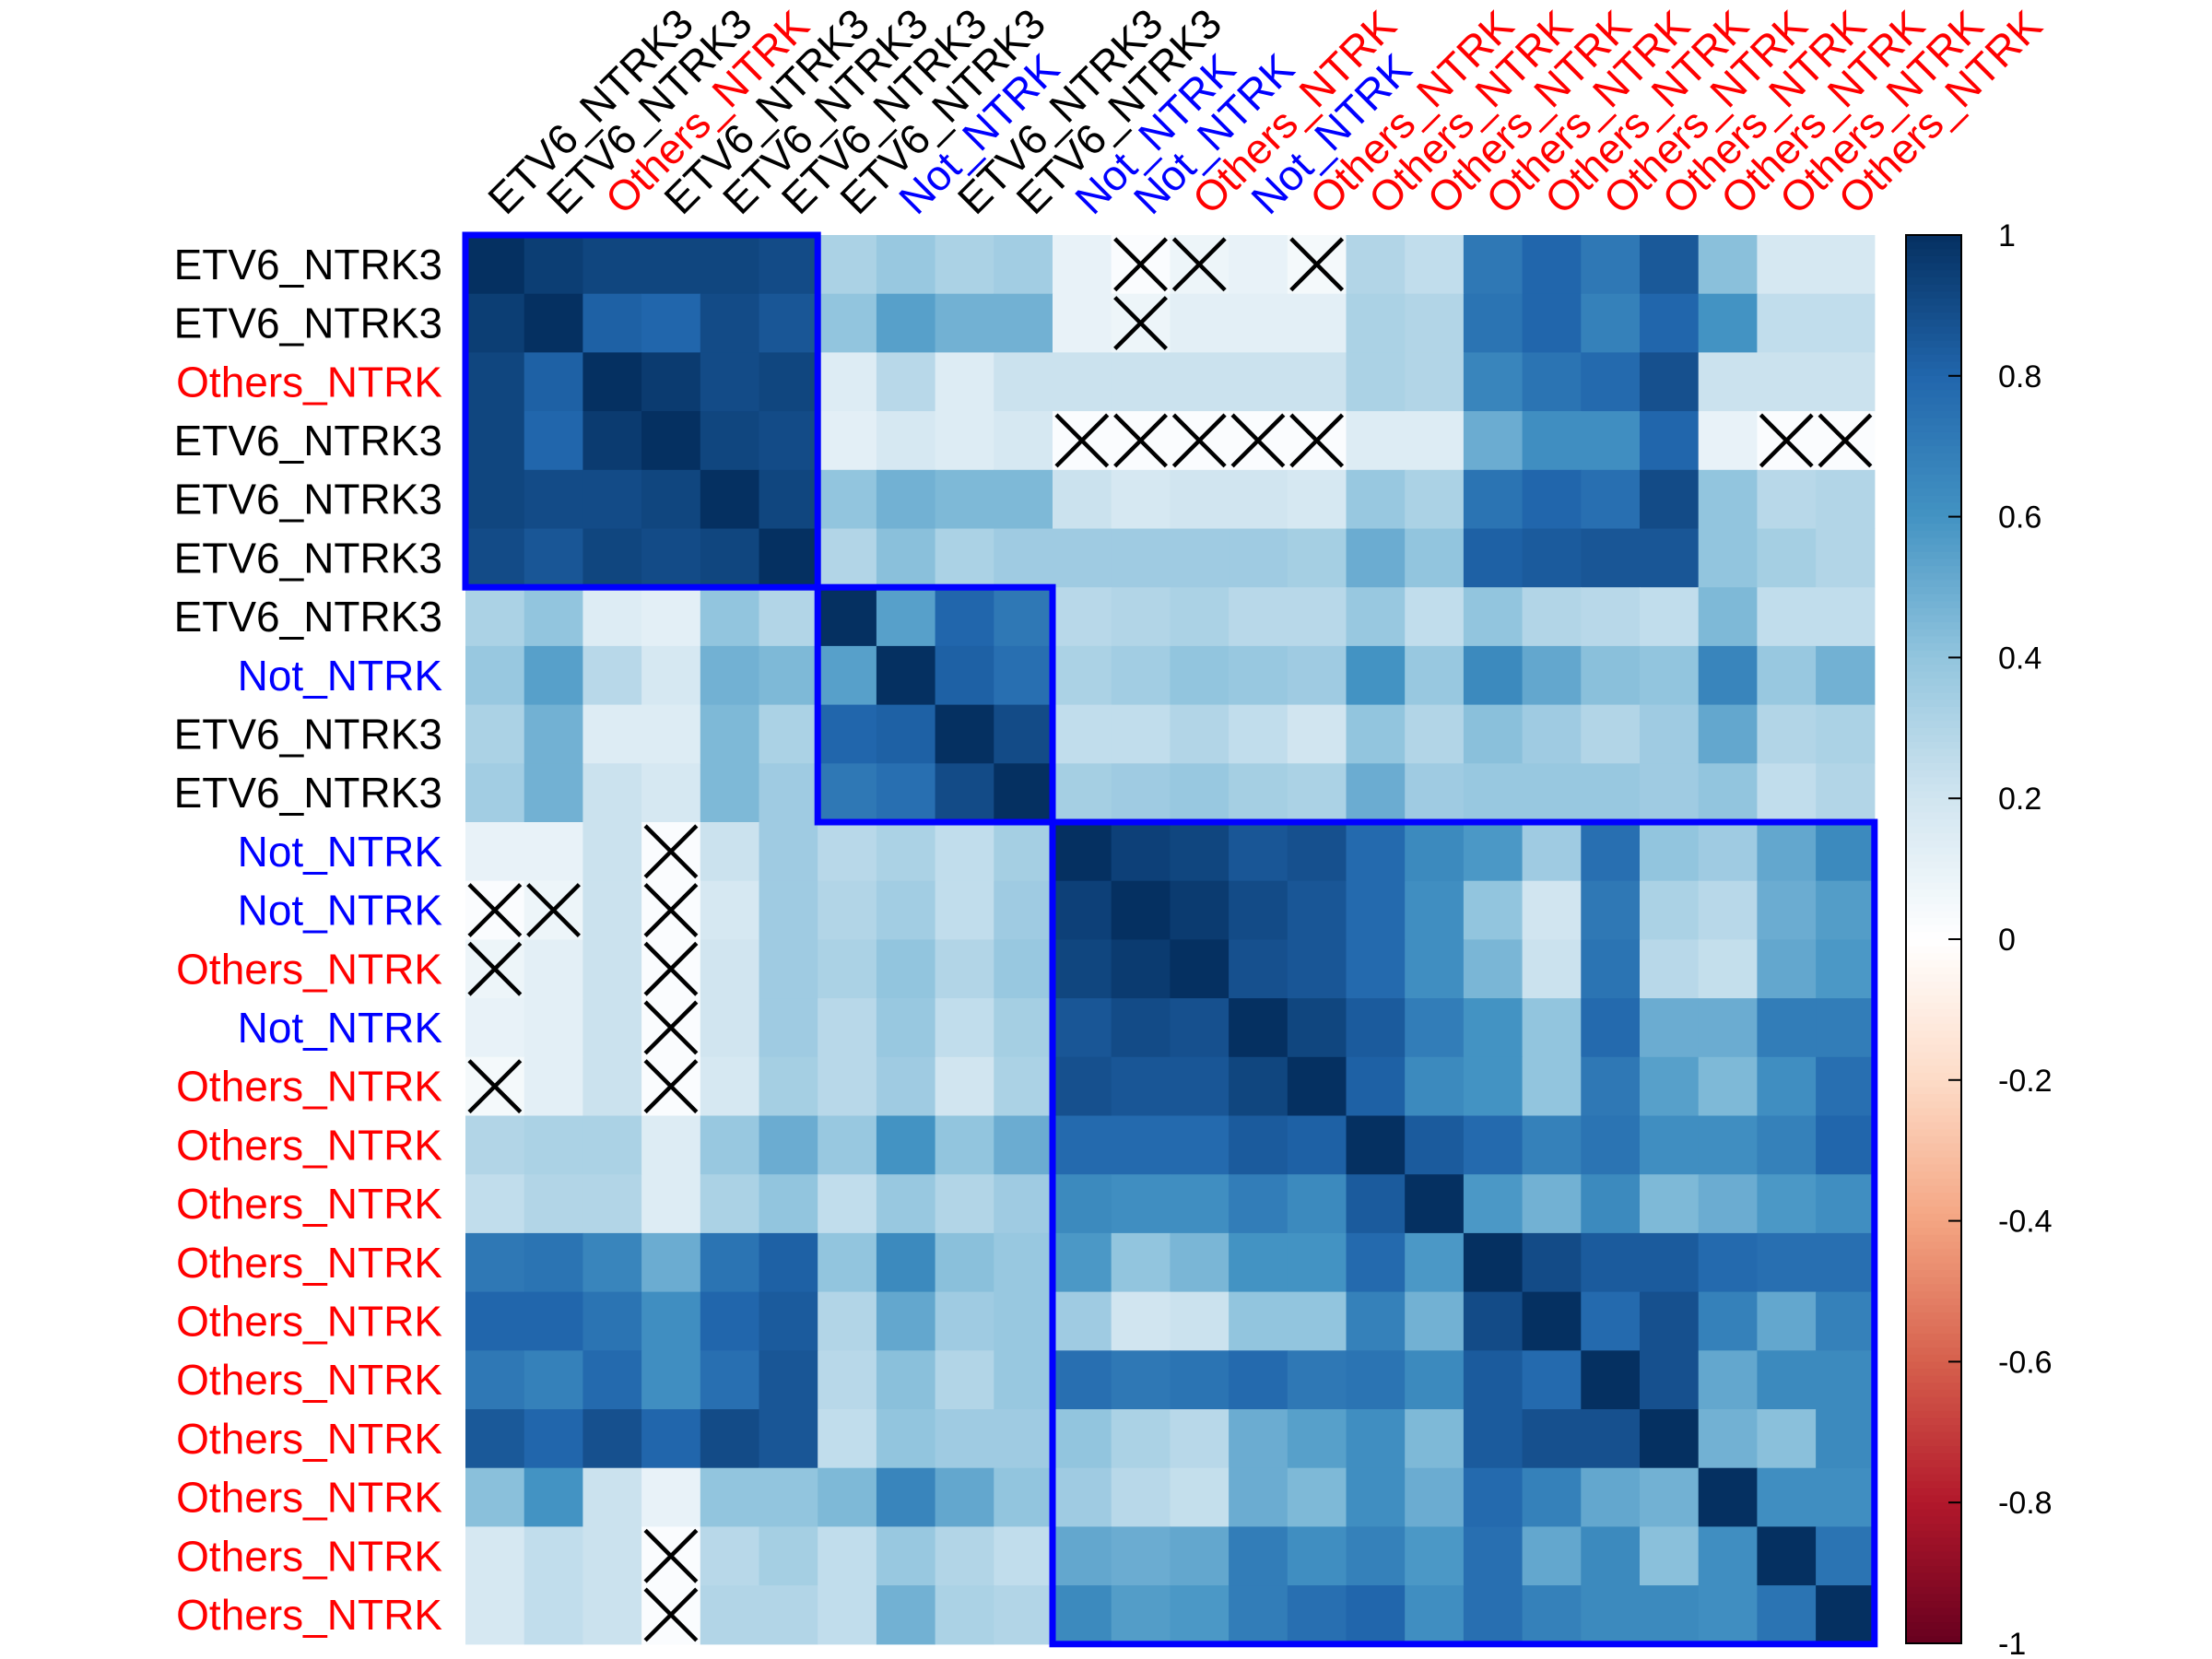 The width and height of the screenshot is (2212, 1659). I want to click on legend-tick-label: -0.4, so click(2025, 1222).